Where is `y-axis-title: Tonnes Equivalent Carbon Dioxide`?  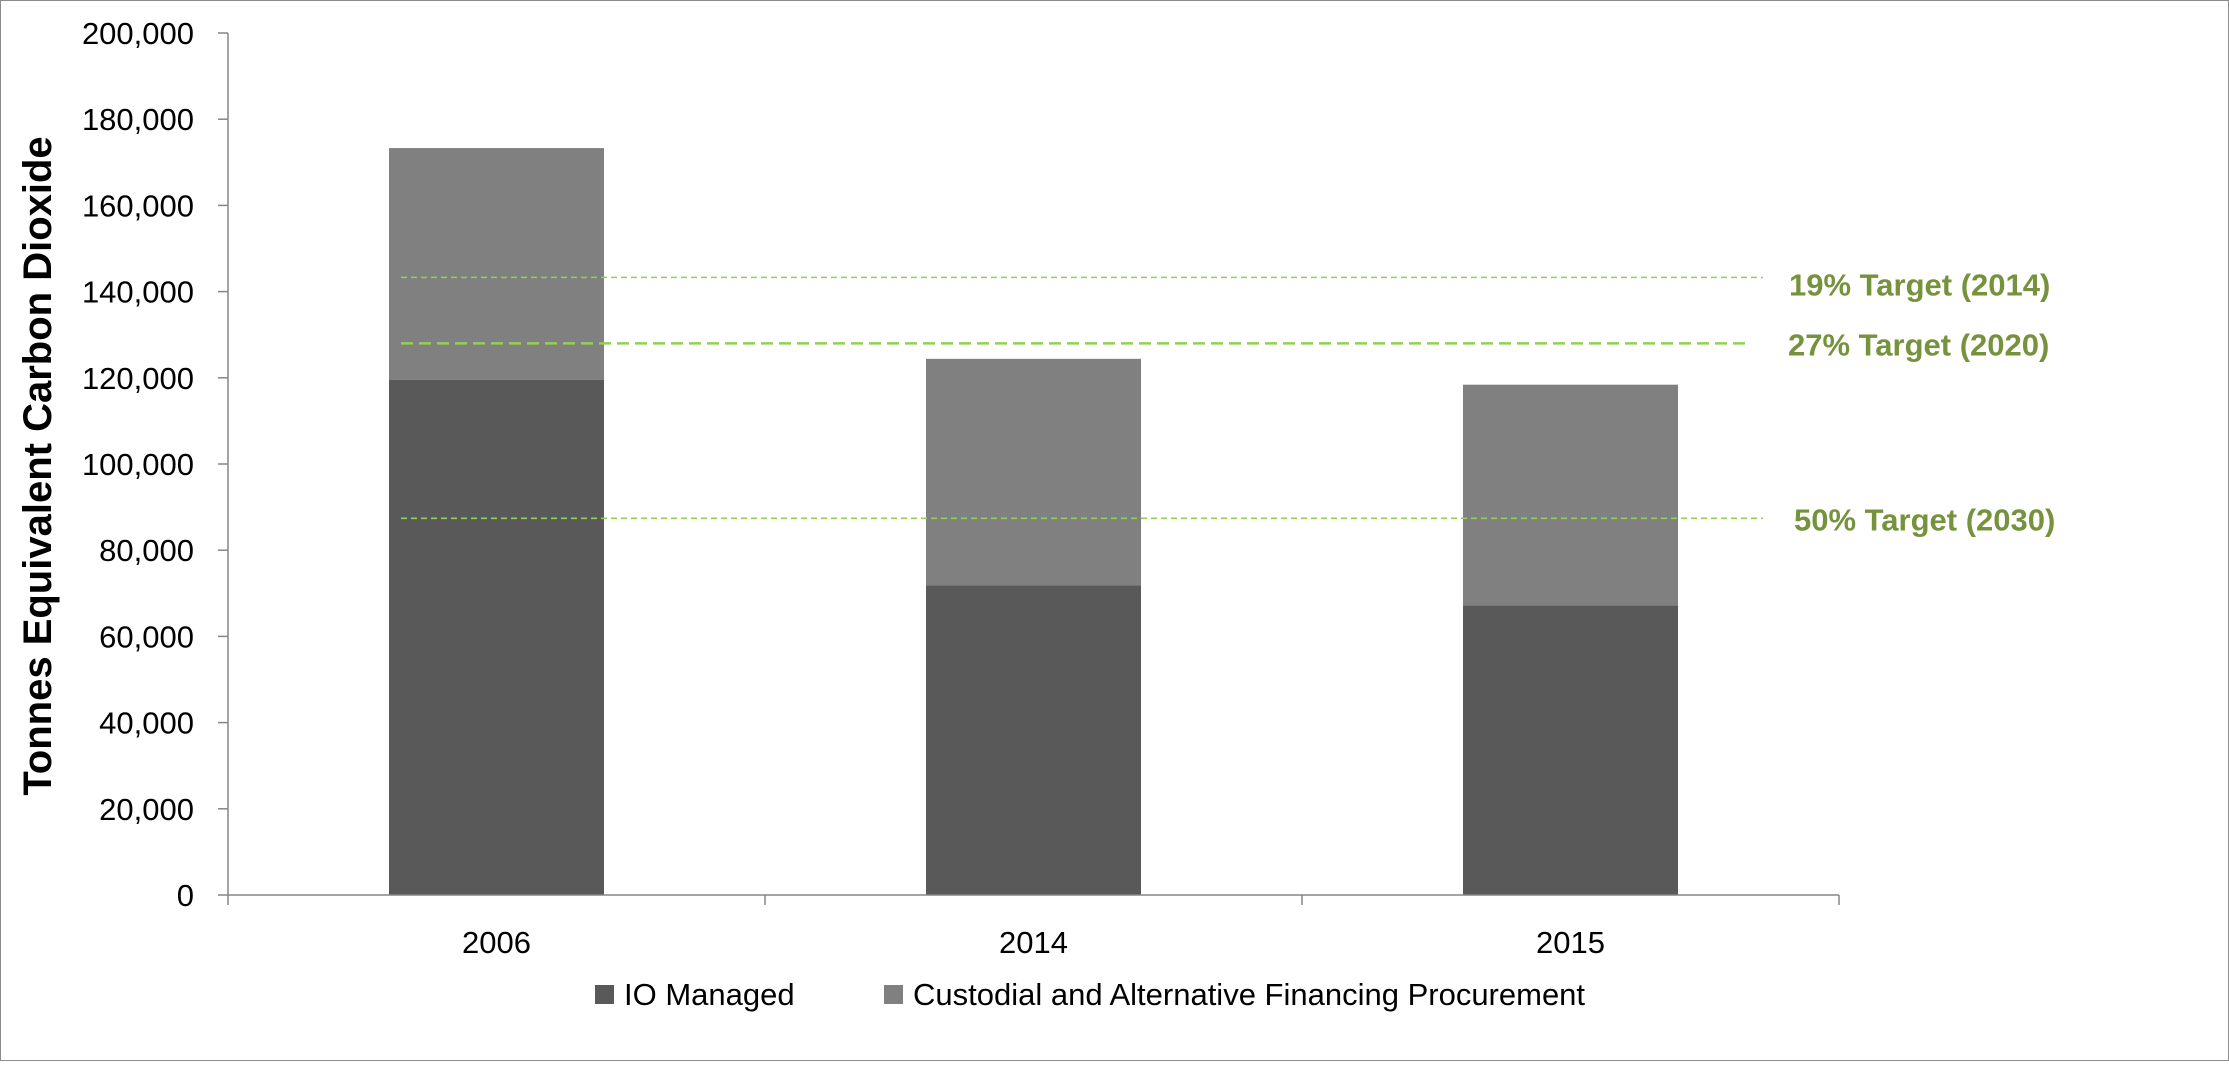 y-axis-title: Tonnes Equivalent Carbon Dioxide is located at coordinates (38, 465).